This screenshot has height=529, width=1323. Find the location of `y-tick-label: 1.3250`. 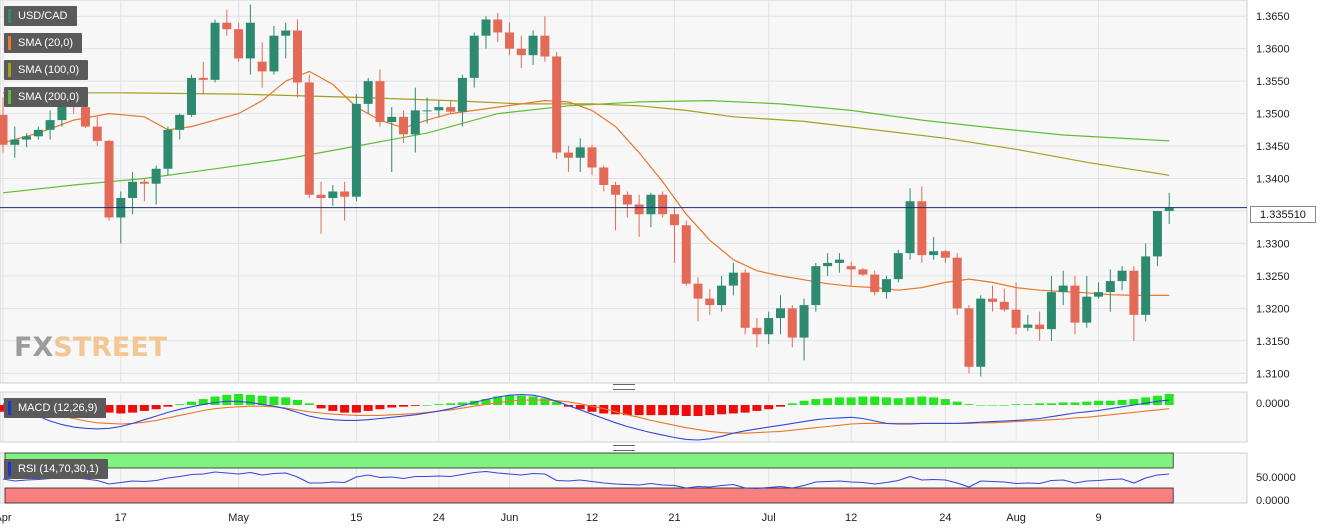

y-tick-label: 1.3250 is located at coordinates (1273, 277).